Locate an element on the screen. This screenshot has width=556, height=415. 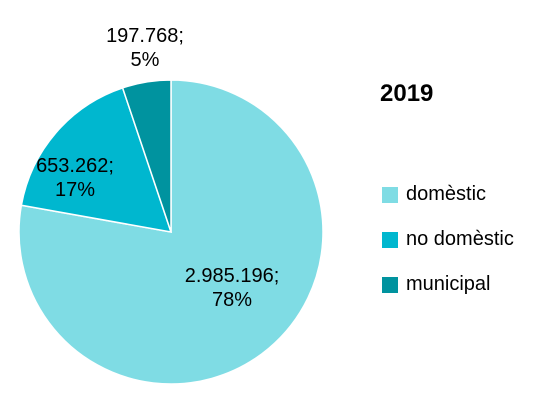
chart-legend: domèstic no domèstic municipal is located at coordinates (448, 239).